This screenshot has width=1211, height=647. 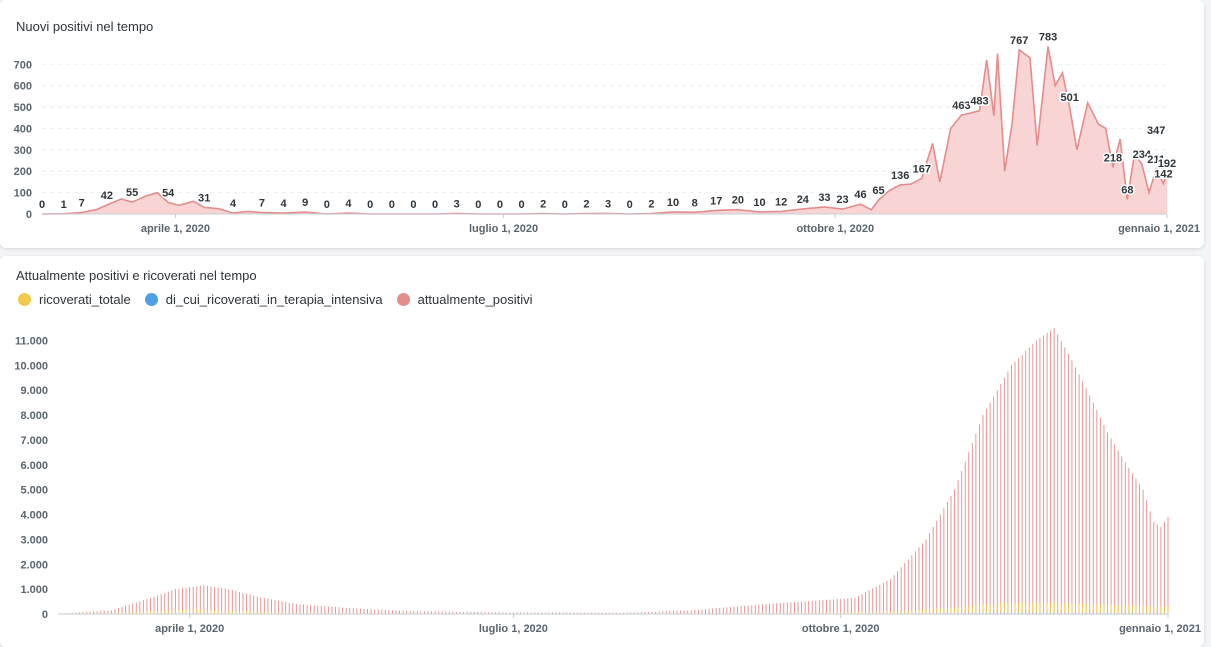 What do you see at coordinates (34, 516) in the screenshot?
I see `y-tick-label: 4.000` at bounding box center [34, 516].